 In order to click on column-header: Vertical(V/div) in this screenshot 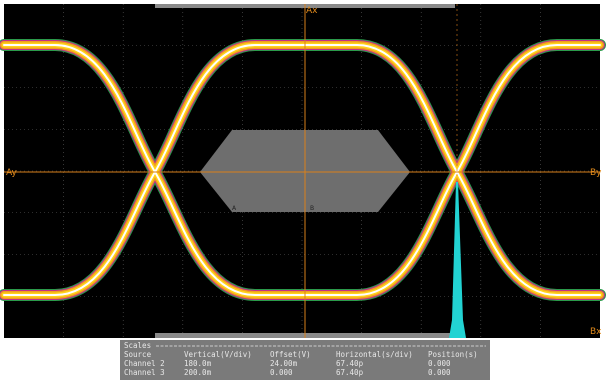, I will do `click(218, 354)`.